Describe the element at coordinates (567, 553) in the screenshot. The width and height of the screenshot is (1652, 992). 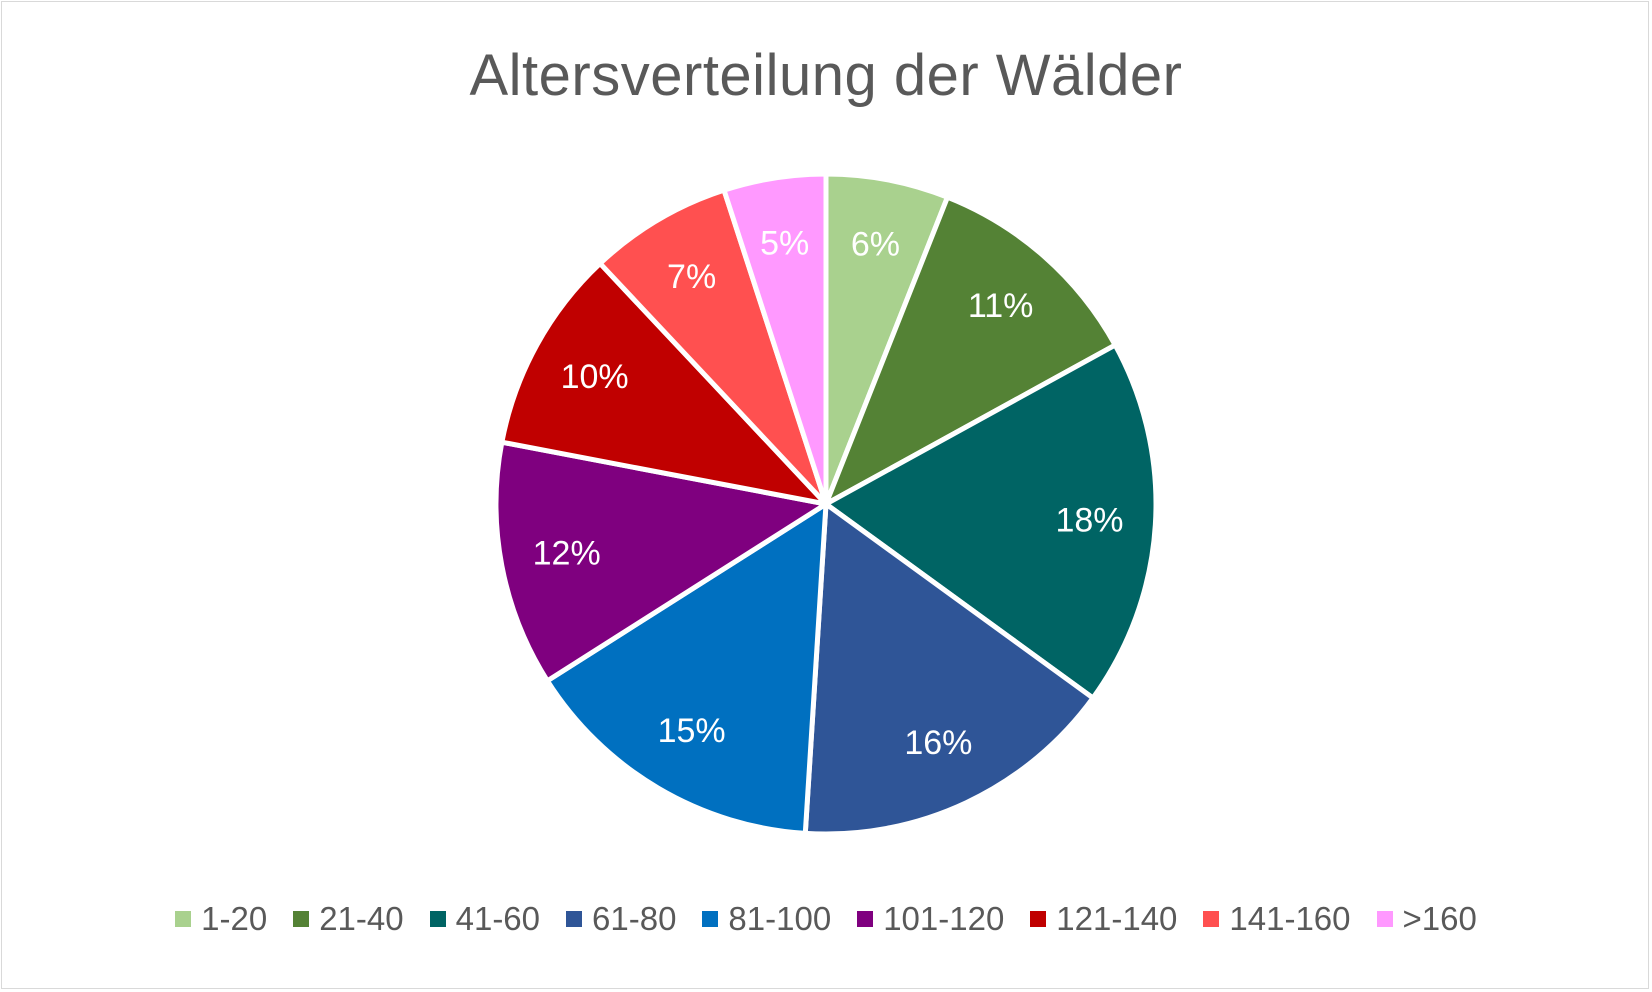
I see `data-label: 12%` at that location.